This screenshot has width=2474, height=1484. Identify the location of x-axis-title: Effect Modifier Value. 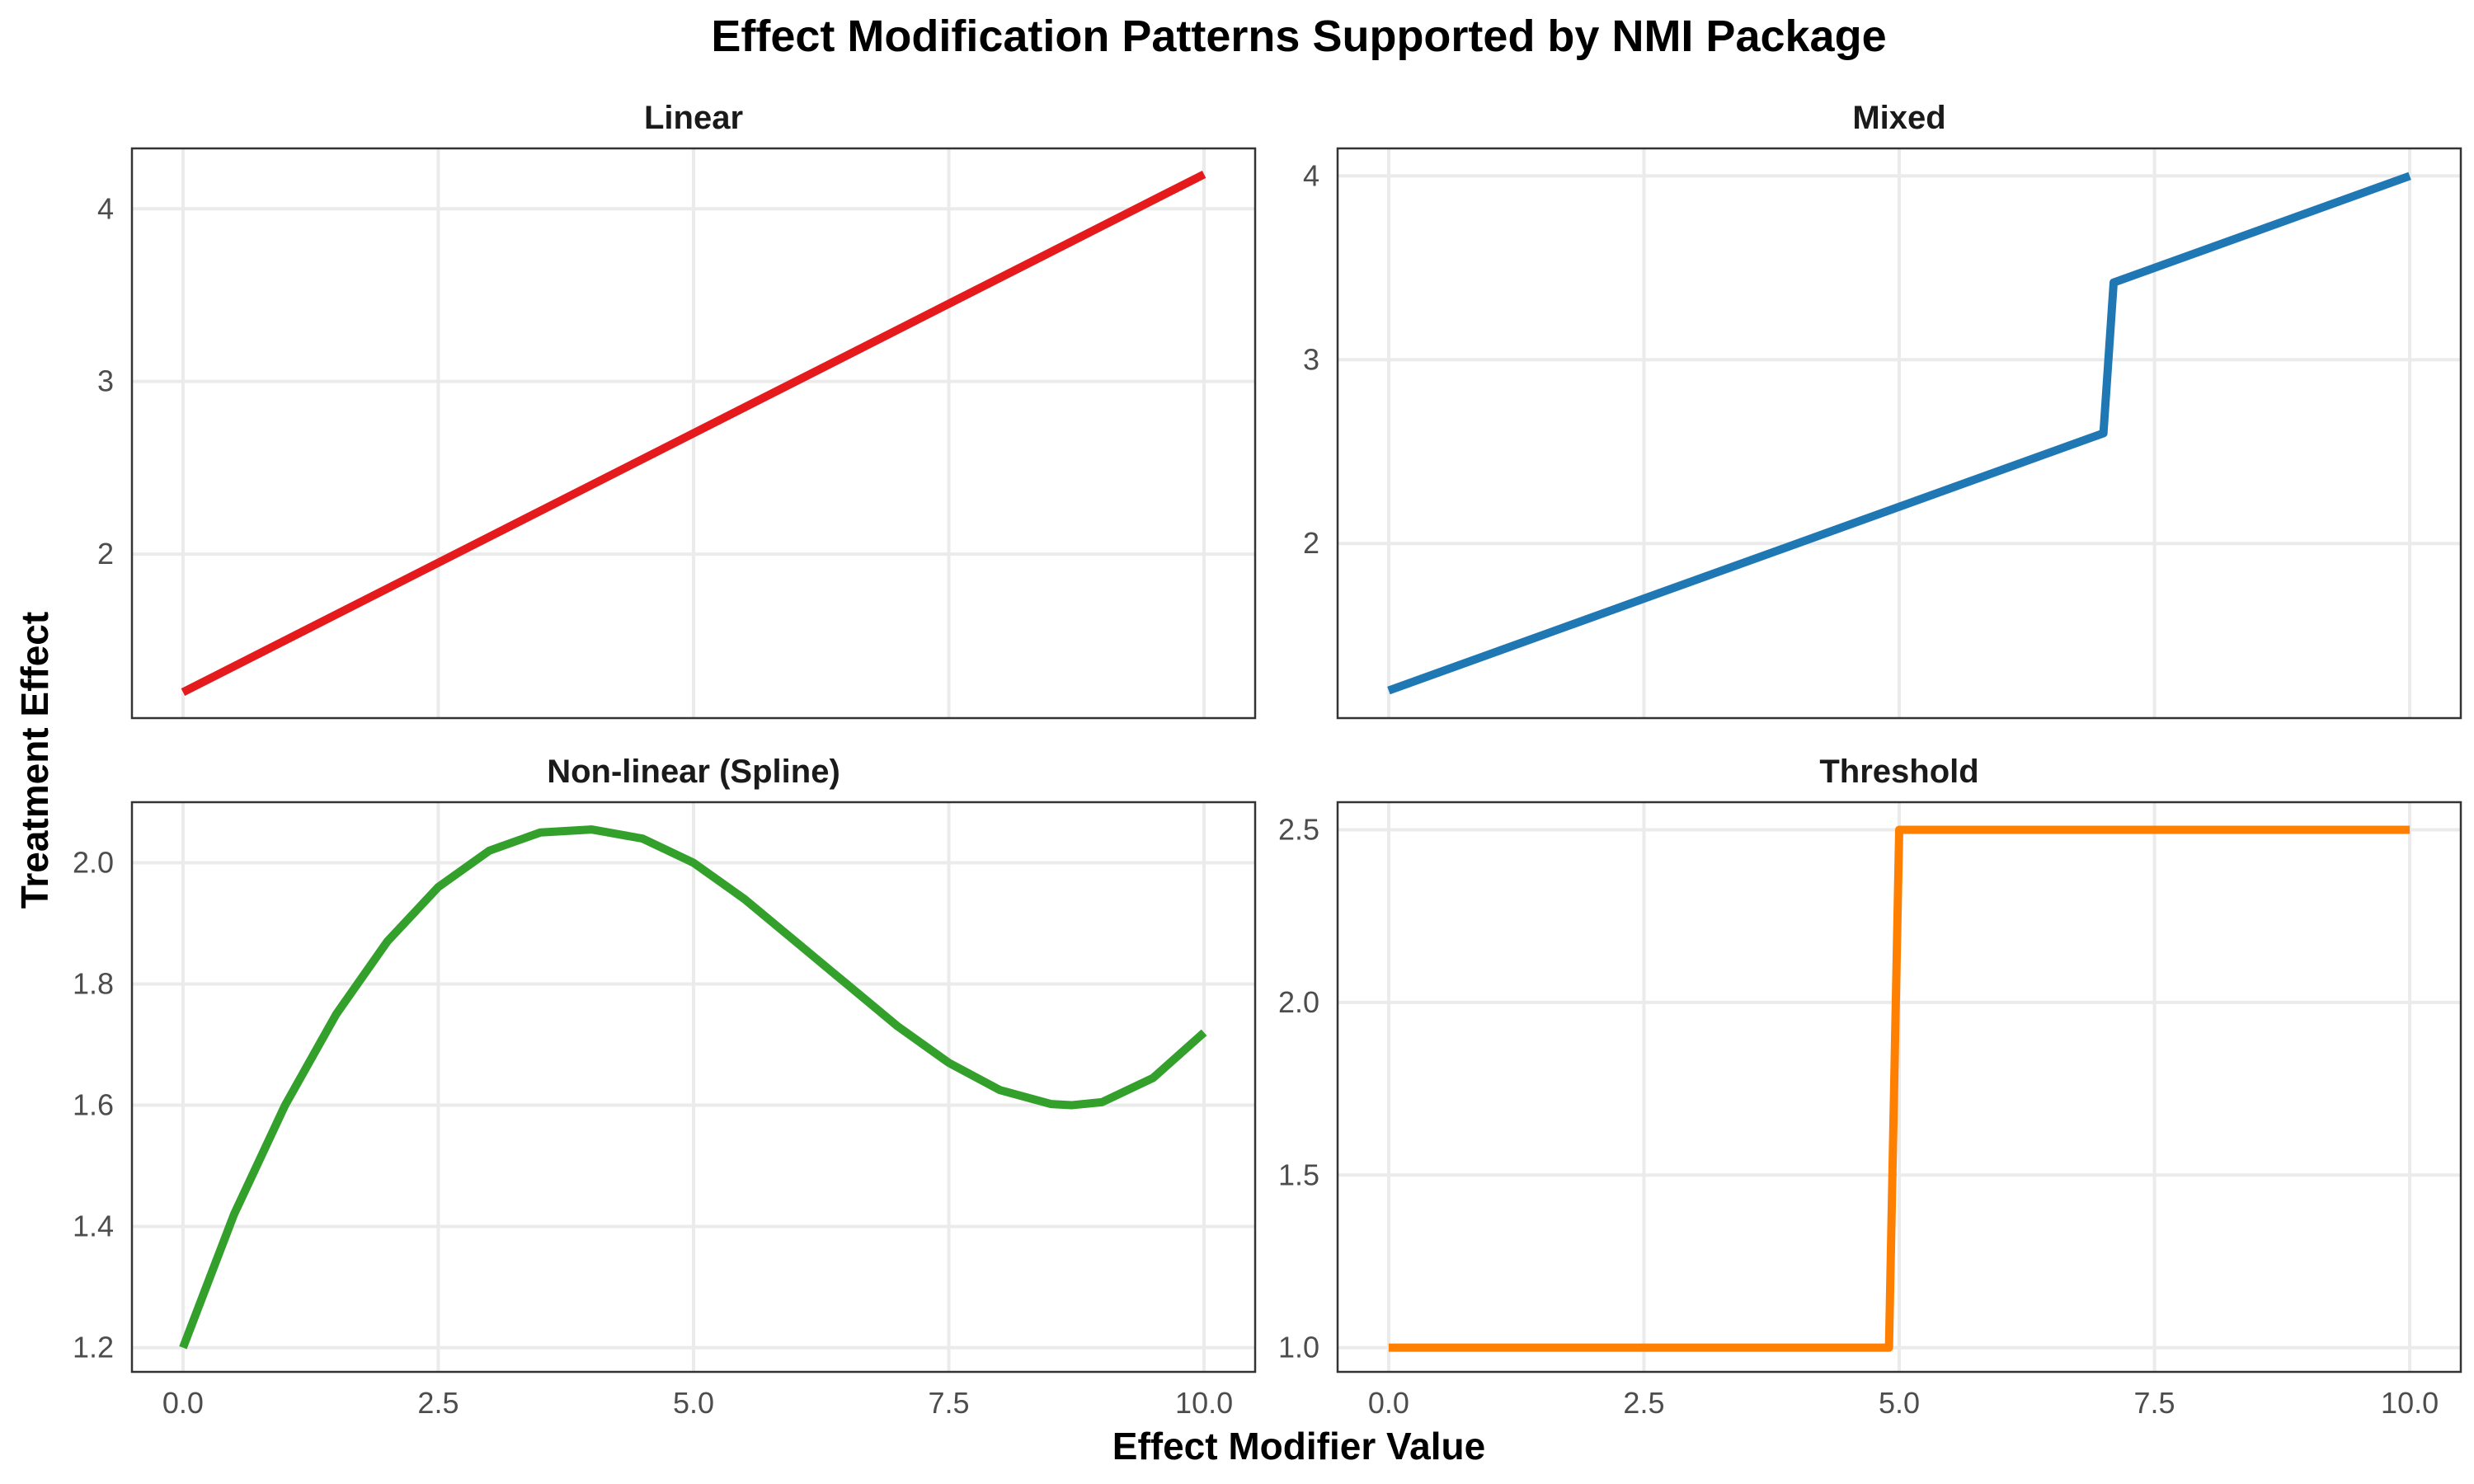
(1298, 1446).